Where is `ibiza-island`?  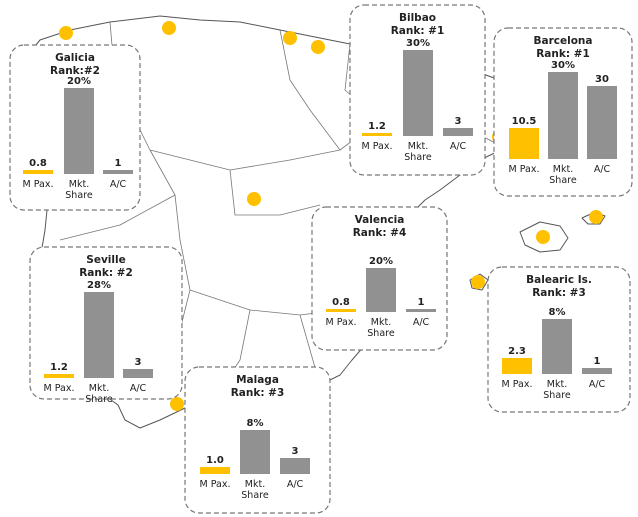 ibiza-island is located at coordinates (479, 282).